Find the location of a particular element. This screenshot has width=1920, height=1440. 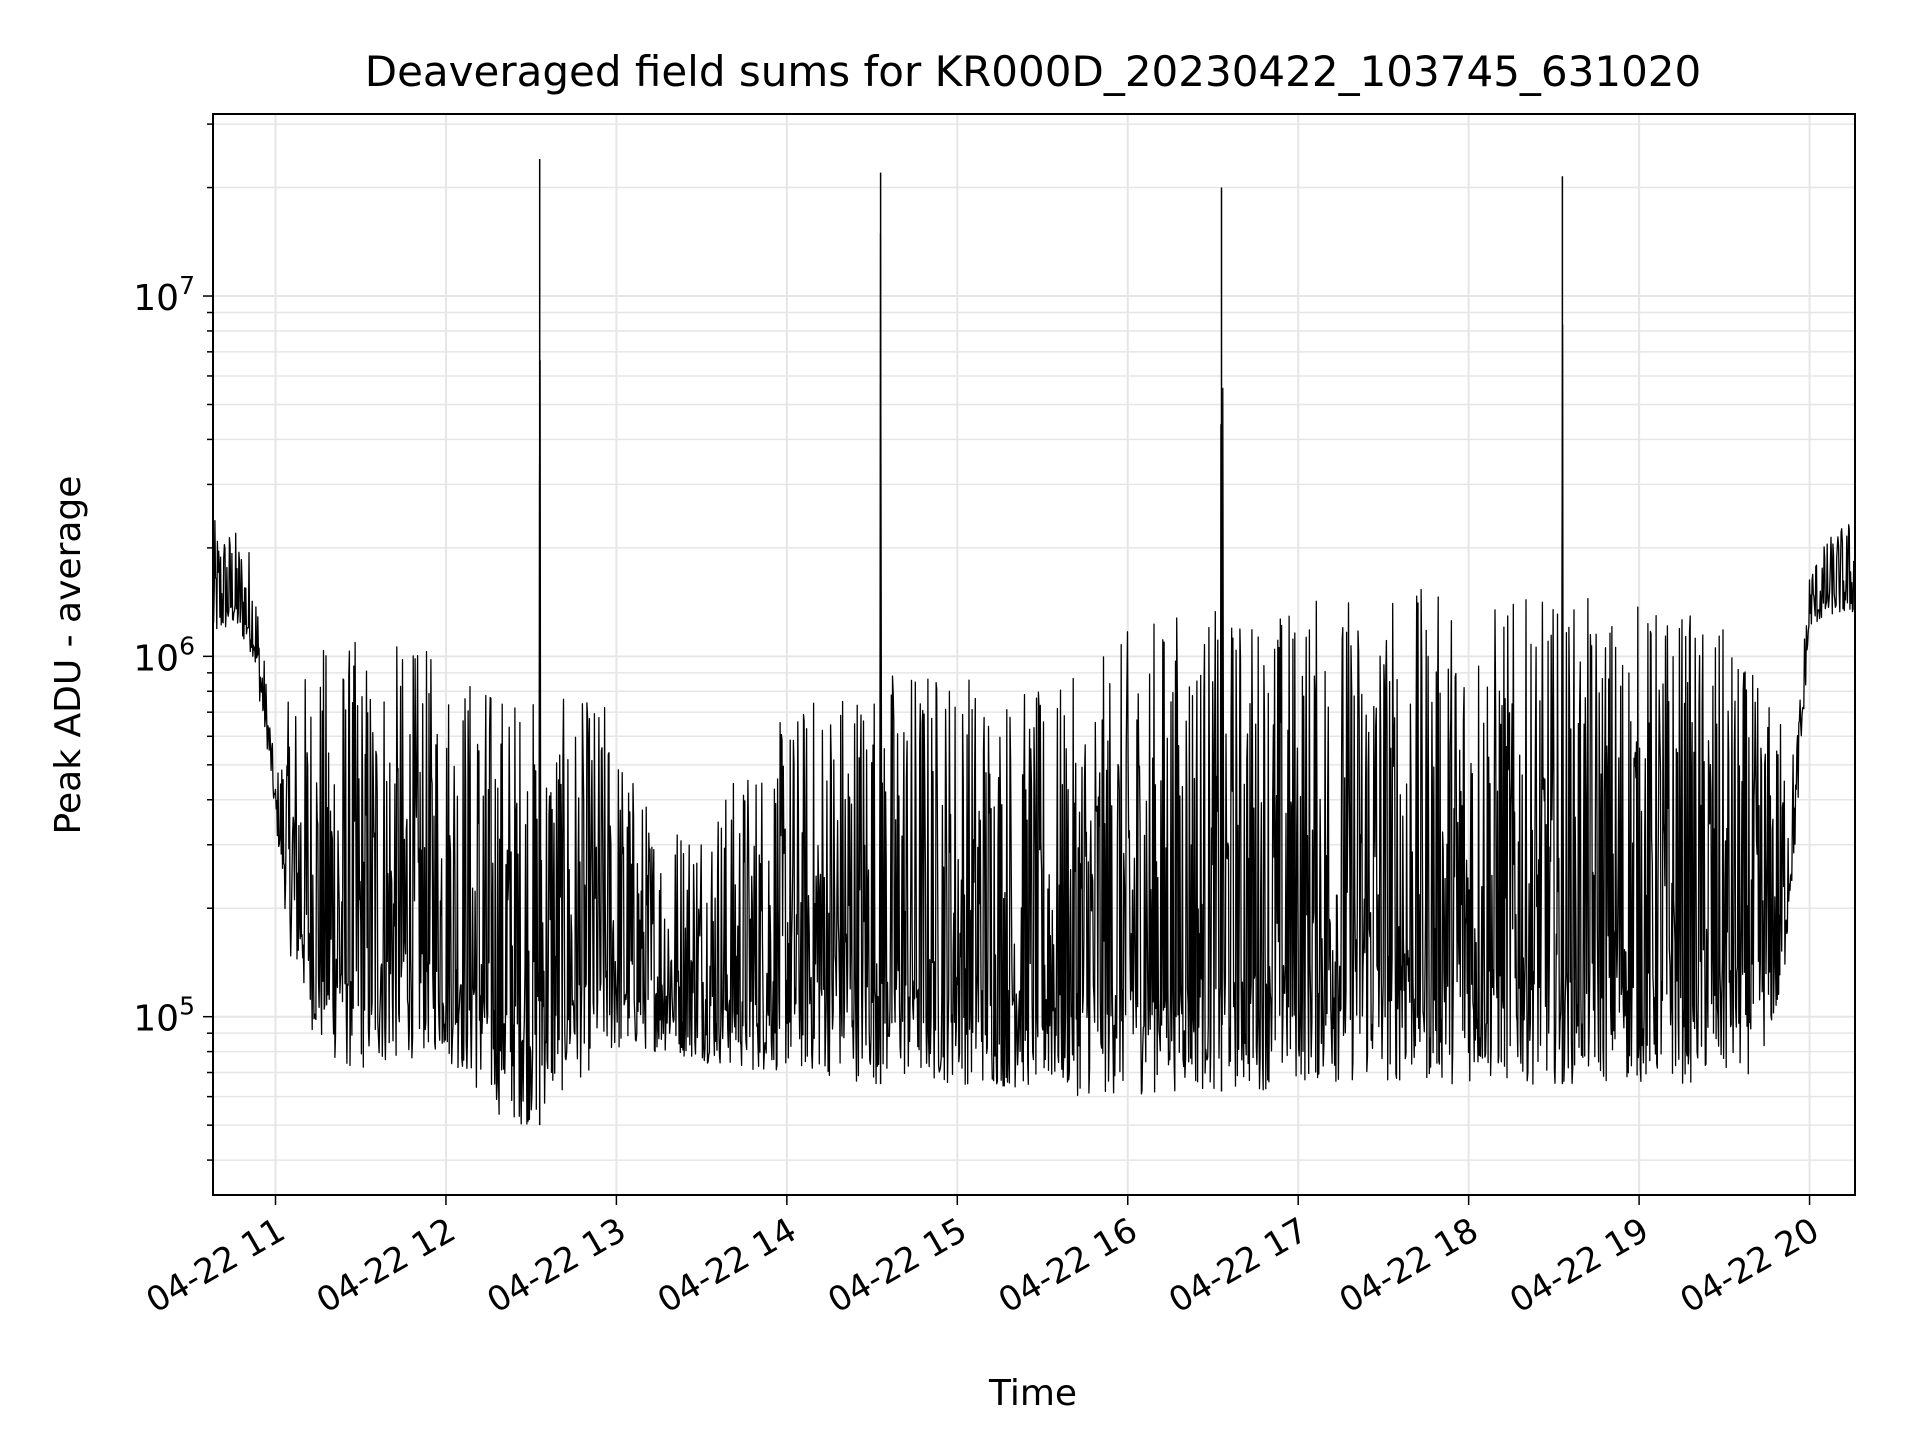

y-tick-exponent: 7 is located at coordinates (187, 285).